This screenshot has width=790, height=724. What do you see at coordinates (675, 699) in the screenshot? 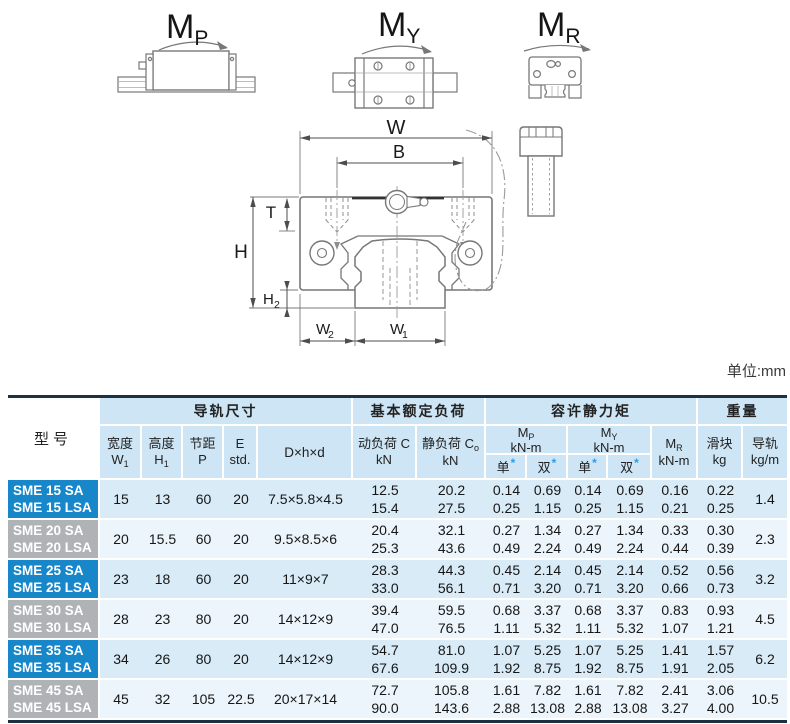
I see `cell-mr: 2.41 3.27` at bounding box center [675, 699].